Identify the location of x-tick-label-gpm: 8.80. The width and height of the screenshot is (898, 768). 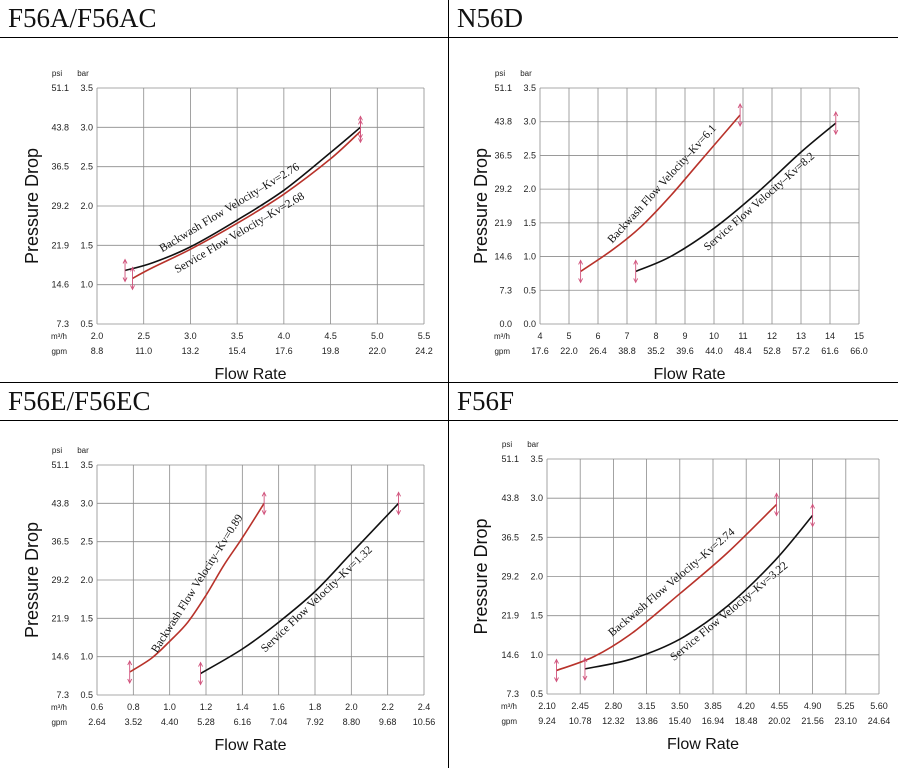
(352, 722).